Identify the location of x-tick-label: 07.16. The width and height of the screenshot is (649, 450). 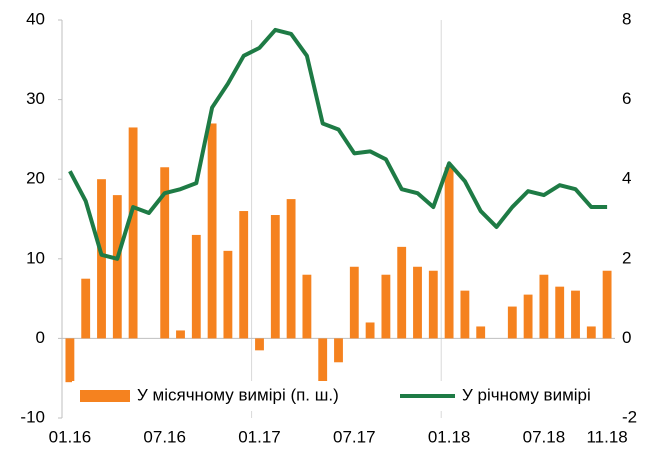
(164, 436).